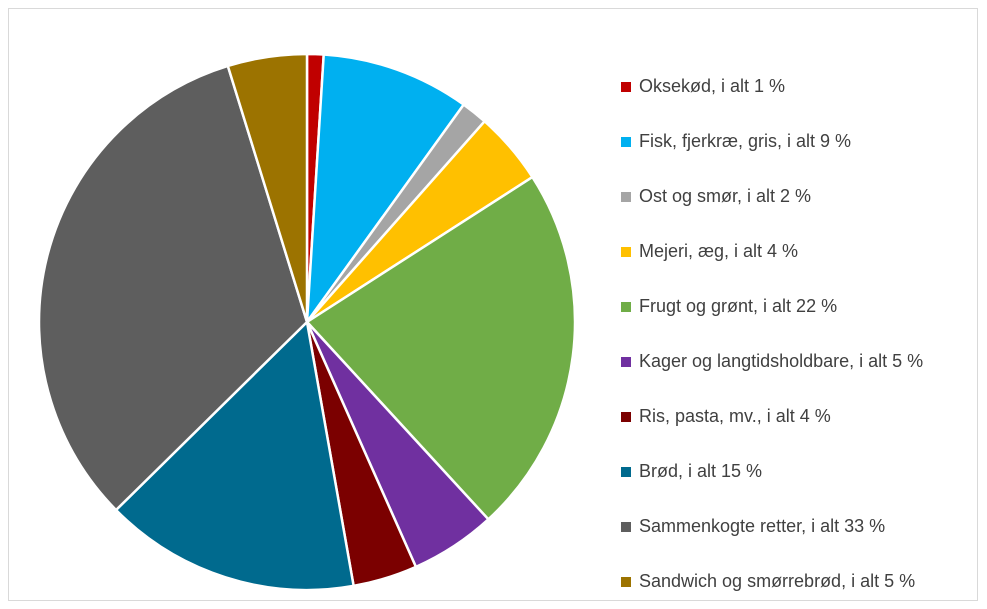 The image size is (987, 609). I want to click on legend-label: Kager og langtidsholdbare, i alt 5 %, so click(781, 361).